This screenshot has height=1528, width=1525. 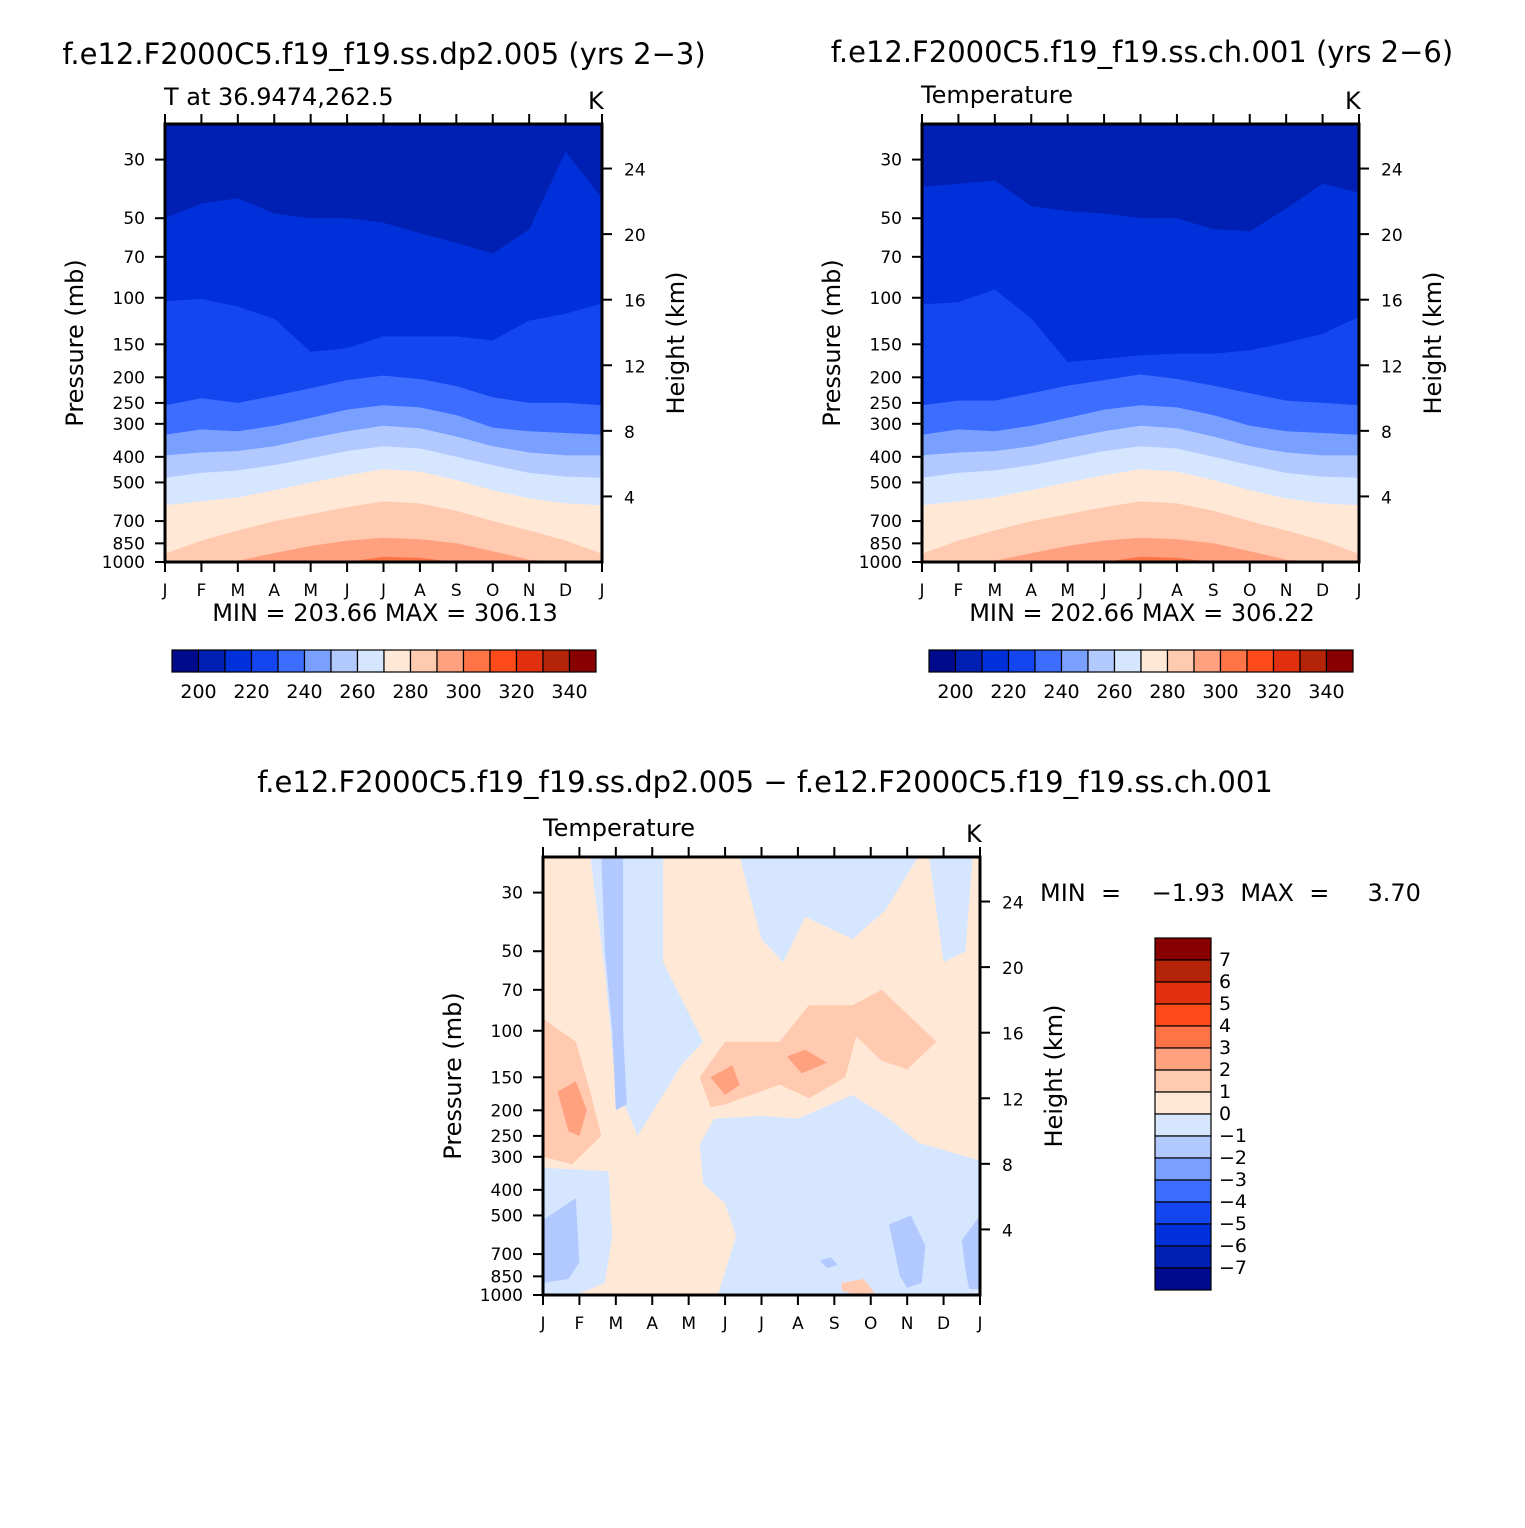 I want to click on p3-ptick-label-700: 700, so click(x=507, y=1255).